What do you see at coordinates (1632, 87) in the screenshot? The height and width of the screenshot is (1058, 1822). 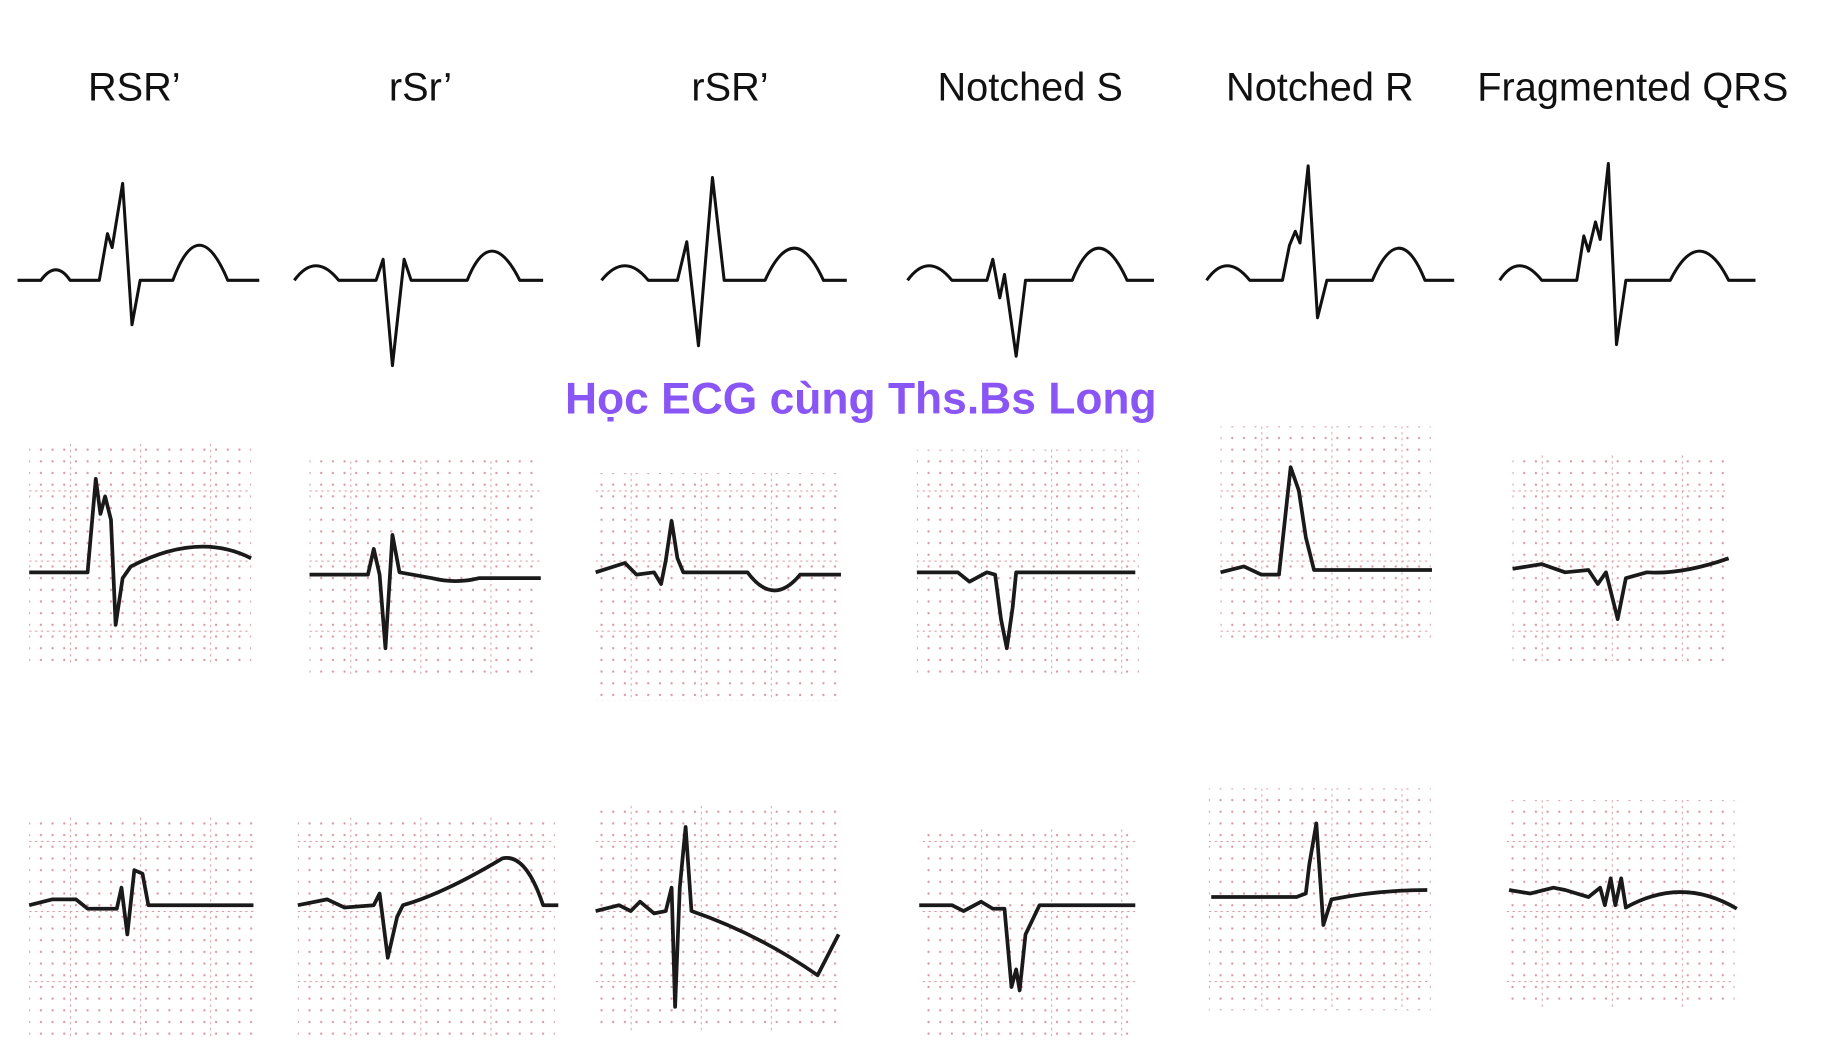 I see `pattern-label: Fragmented QRS` at bounding box center [1632, 87].